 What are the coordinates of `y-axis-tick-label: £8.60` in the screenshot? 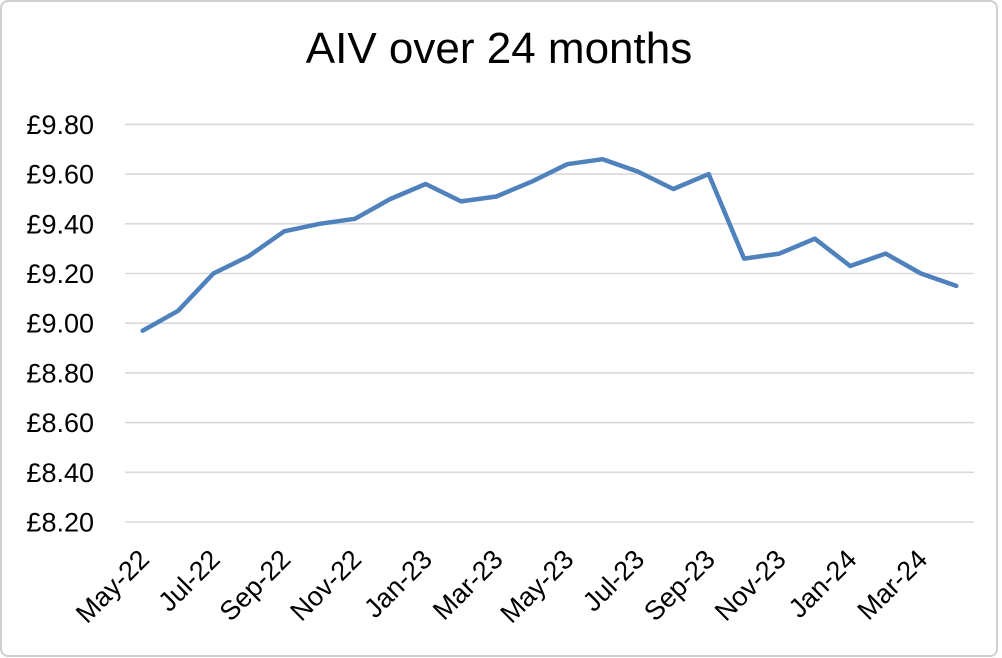 It's located at (60, 423).